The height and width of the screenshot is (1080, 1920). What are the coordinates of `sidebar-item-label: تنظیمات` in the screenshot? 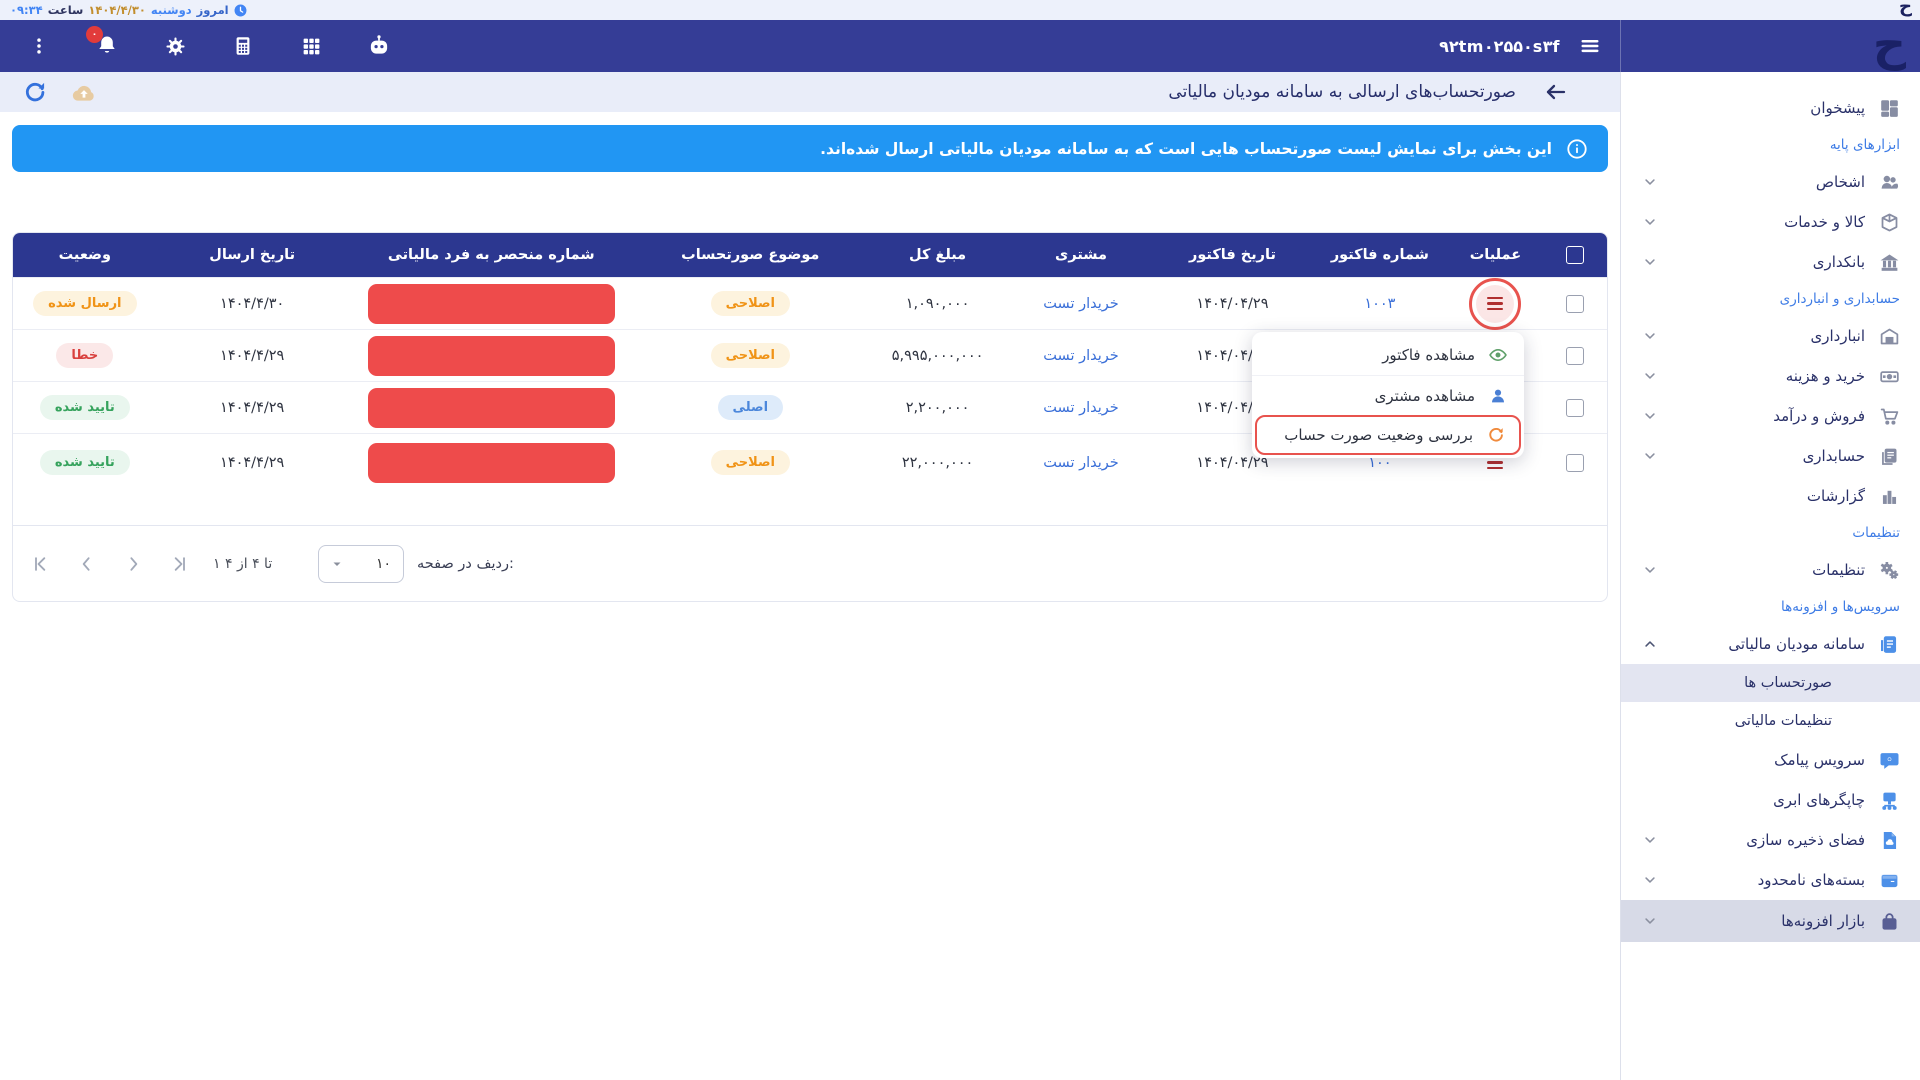 It's located at (1838, 570).